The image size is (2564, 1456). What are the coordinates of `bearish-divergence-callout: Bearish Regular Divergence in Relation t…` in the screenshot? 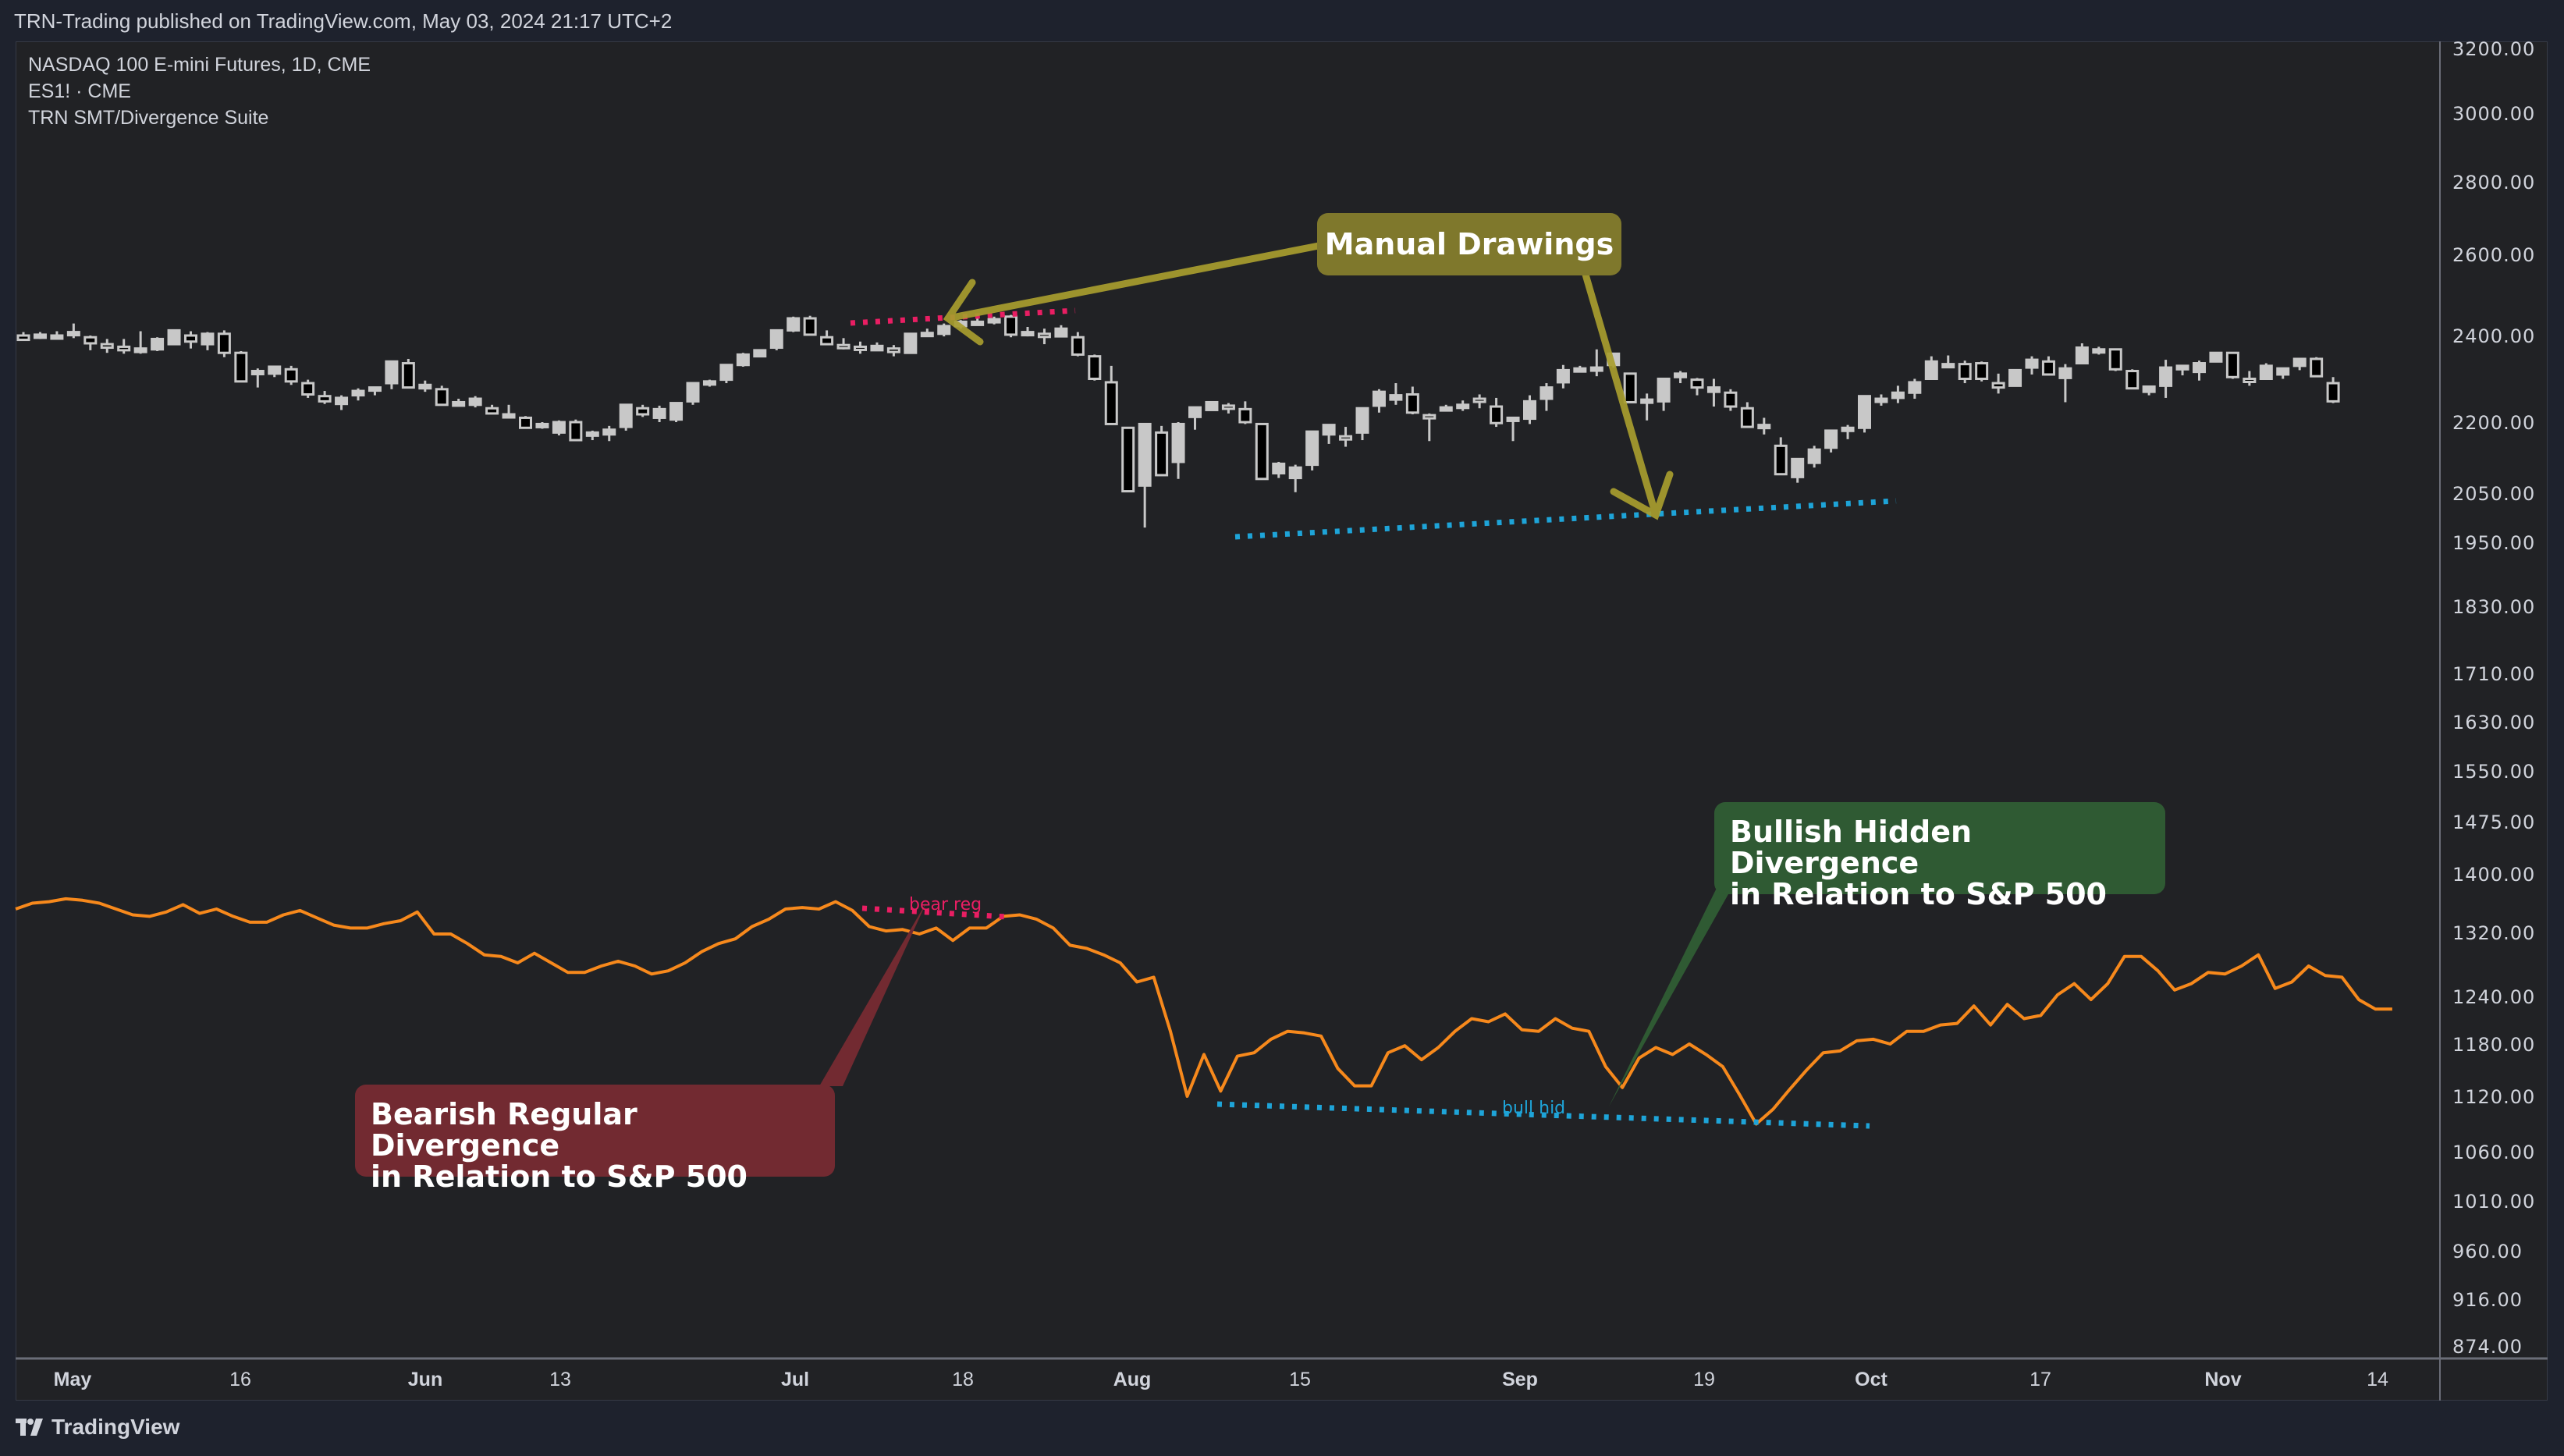 It's located at (595, 1139).